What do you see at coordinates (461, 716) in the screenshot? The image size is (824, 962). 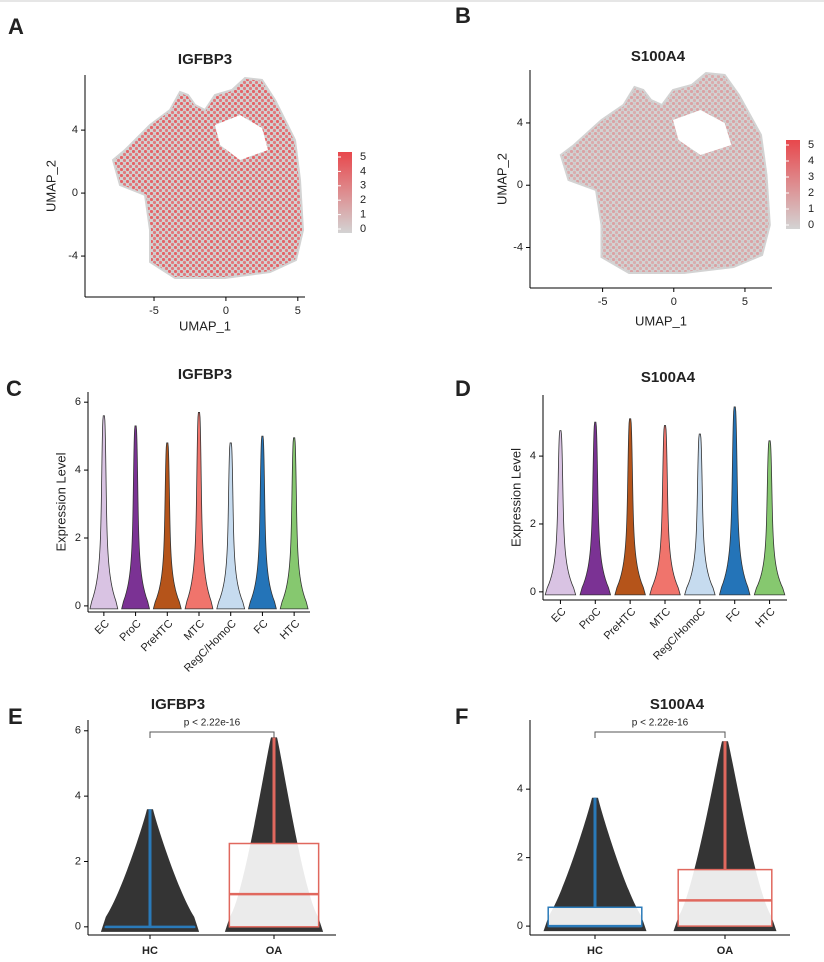 I see `panel-letter: F` at bounding box center [461, 716].